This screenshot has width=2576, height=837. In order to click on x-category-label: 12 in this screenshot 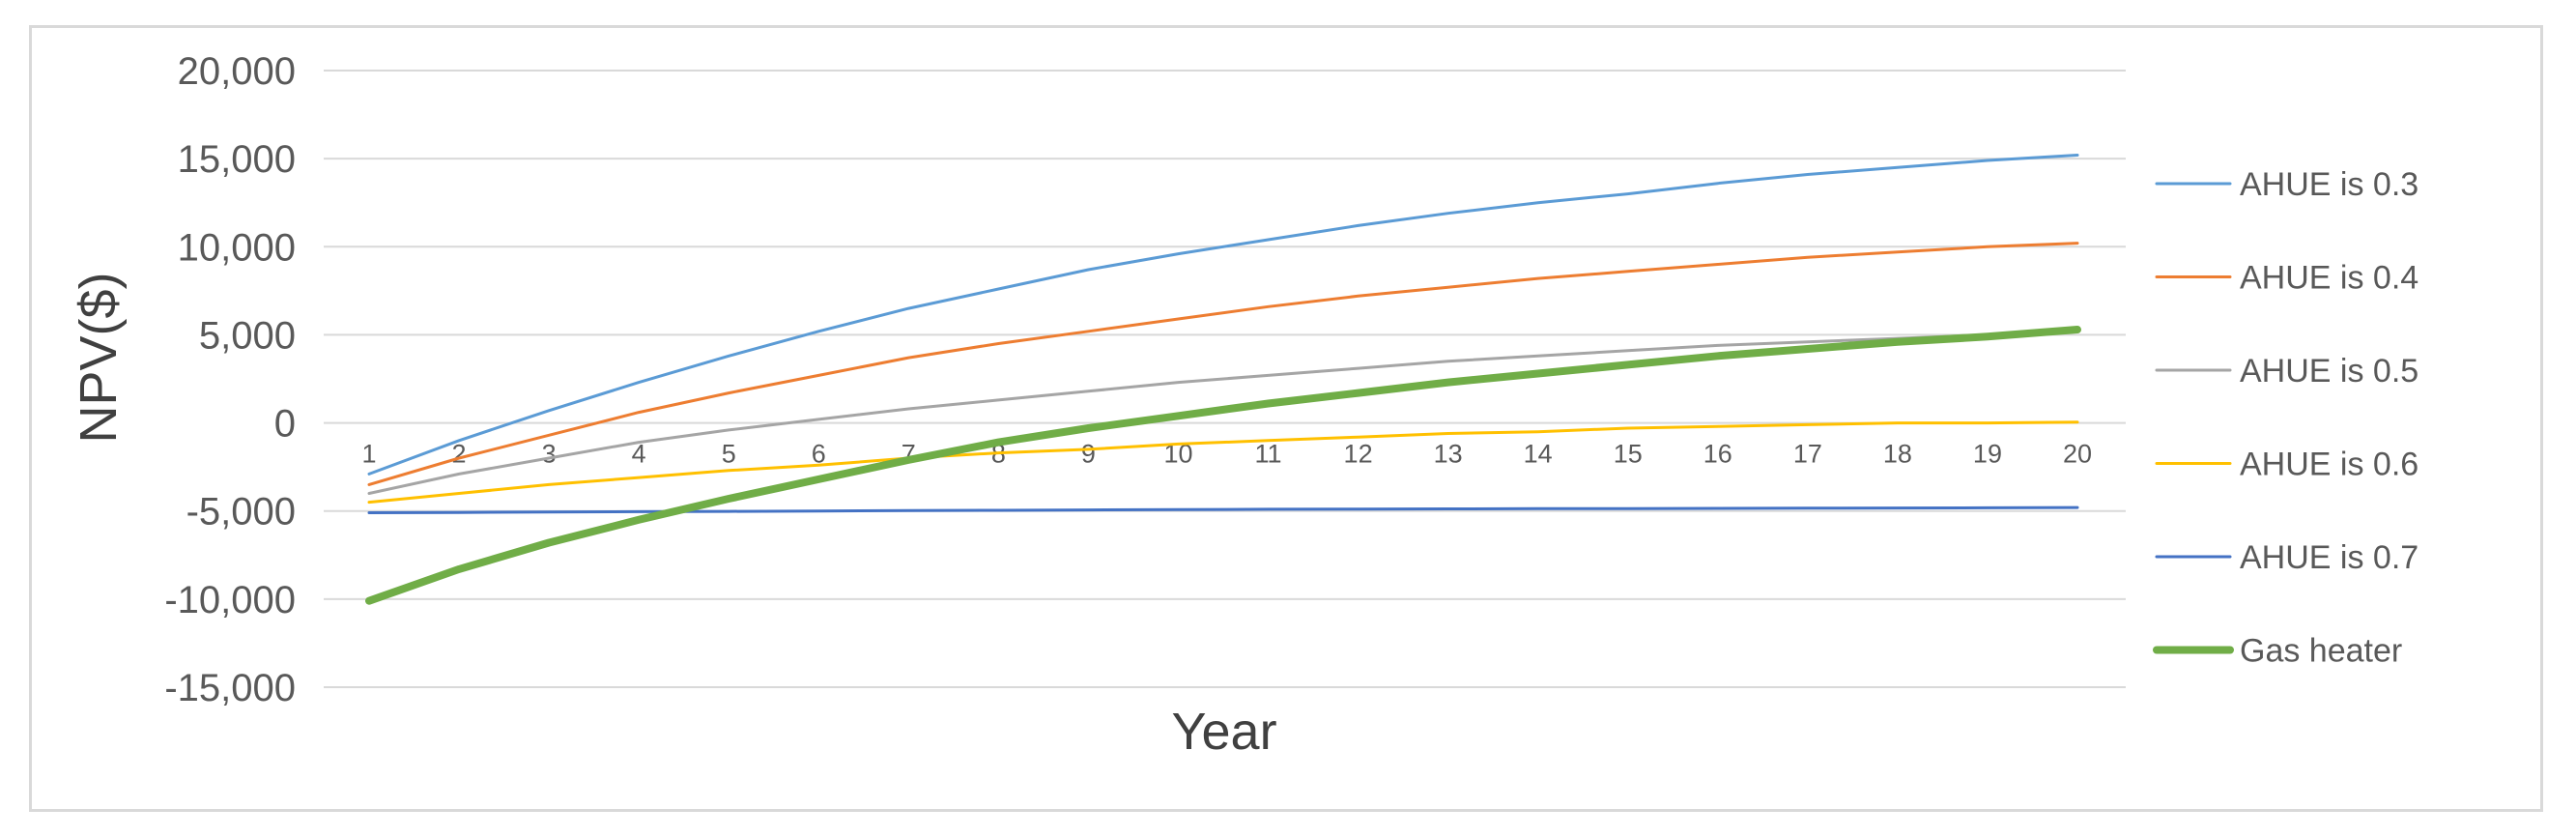, I will do `click(1359, 454)`.